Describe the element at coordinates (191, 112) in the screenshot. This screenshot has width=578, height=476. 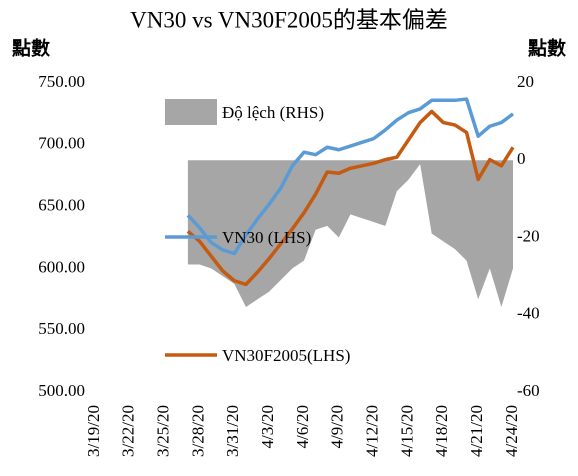
I see `legend-swatch` at that location.